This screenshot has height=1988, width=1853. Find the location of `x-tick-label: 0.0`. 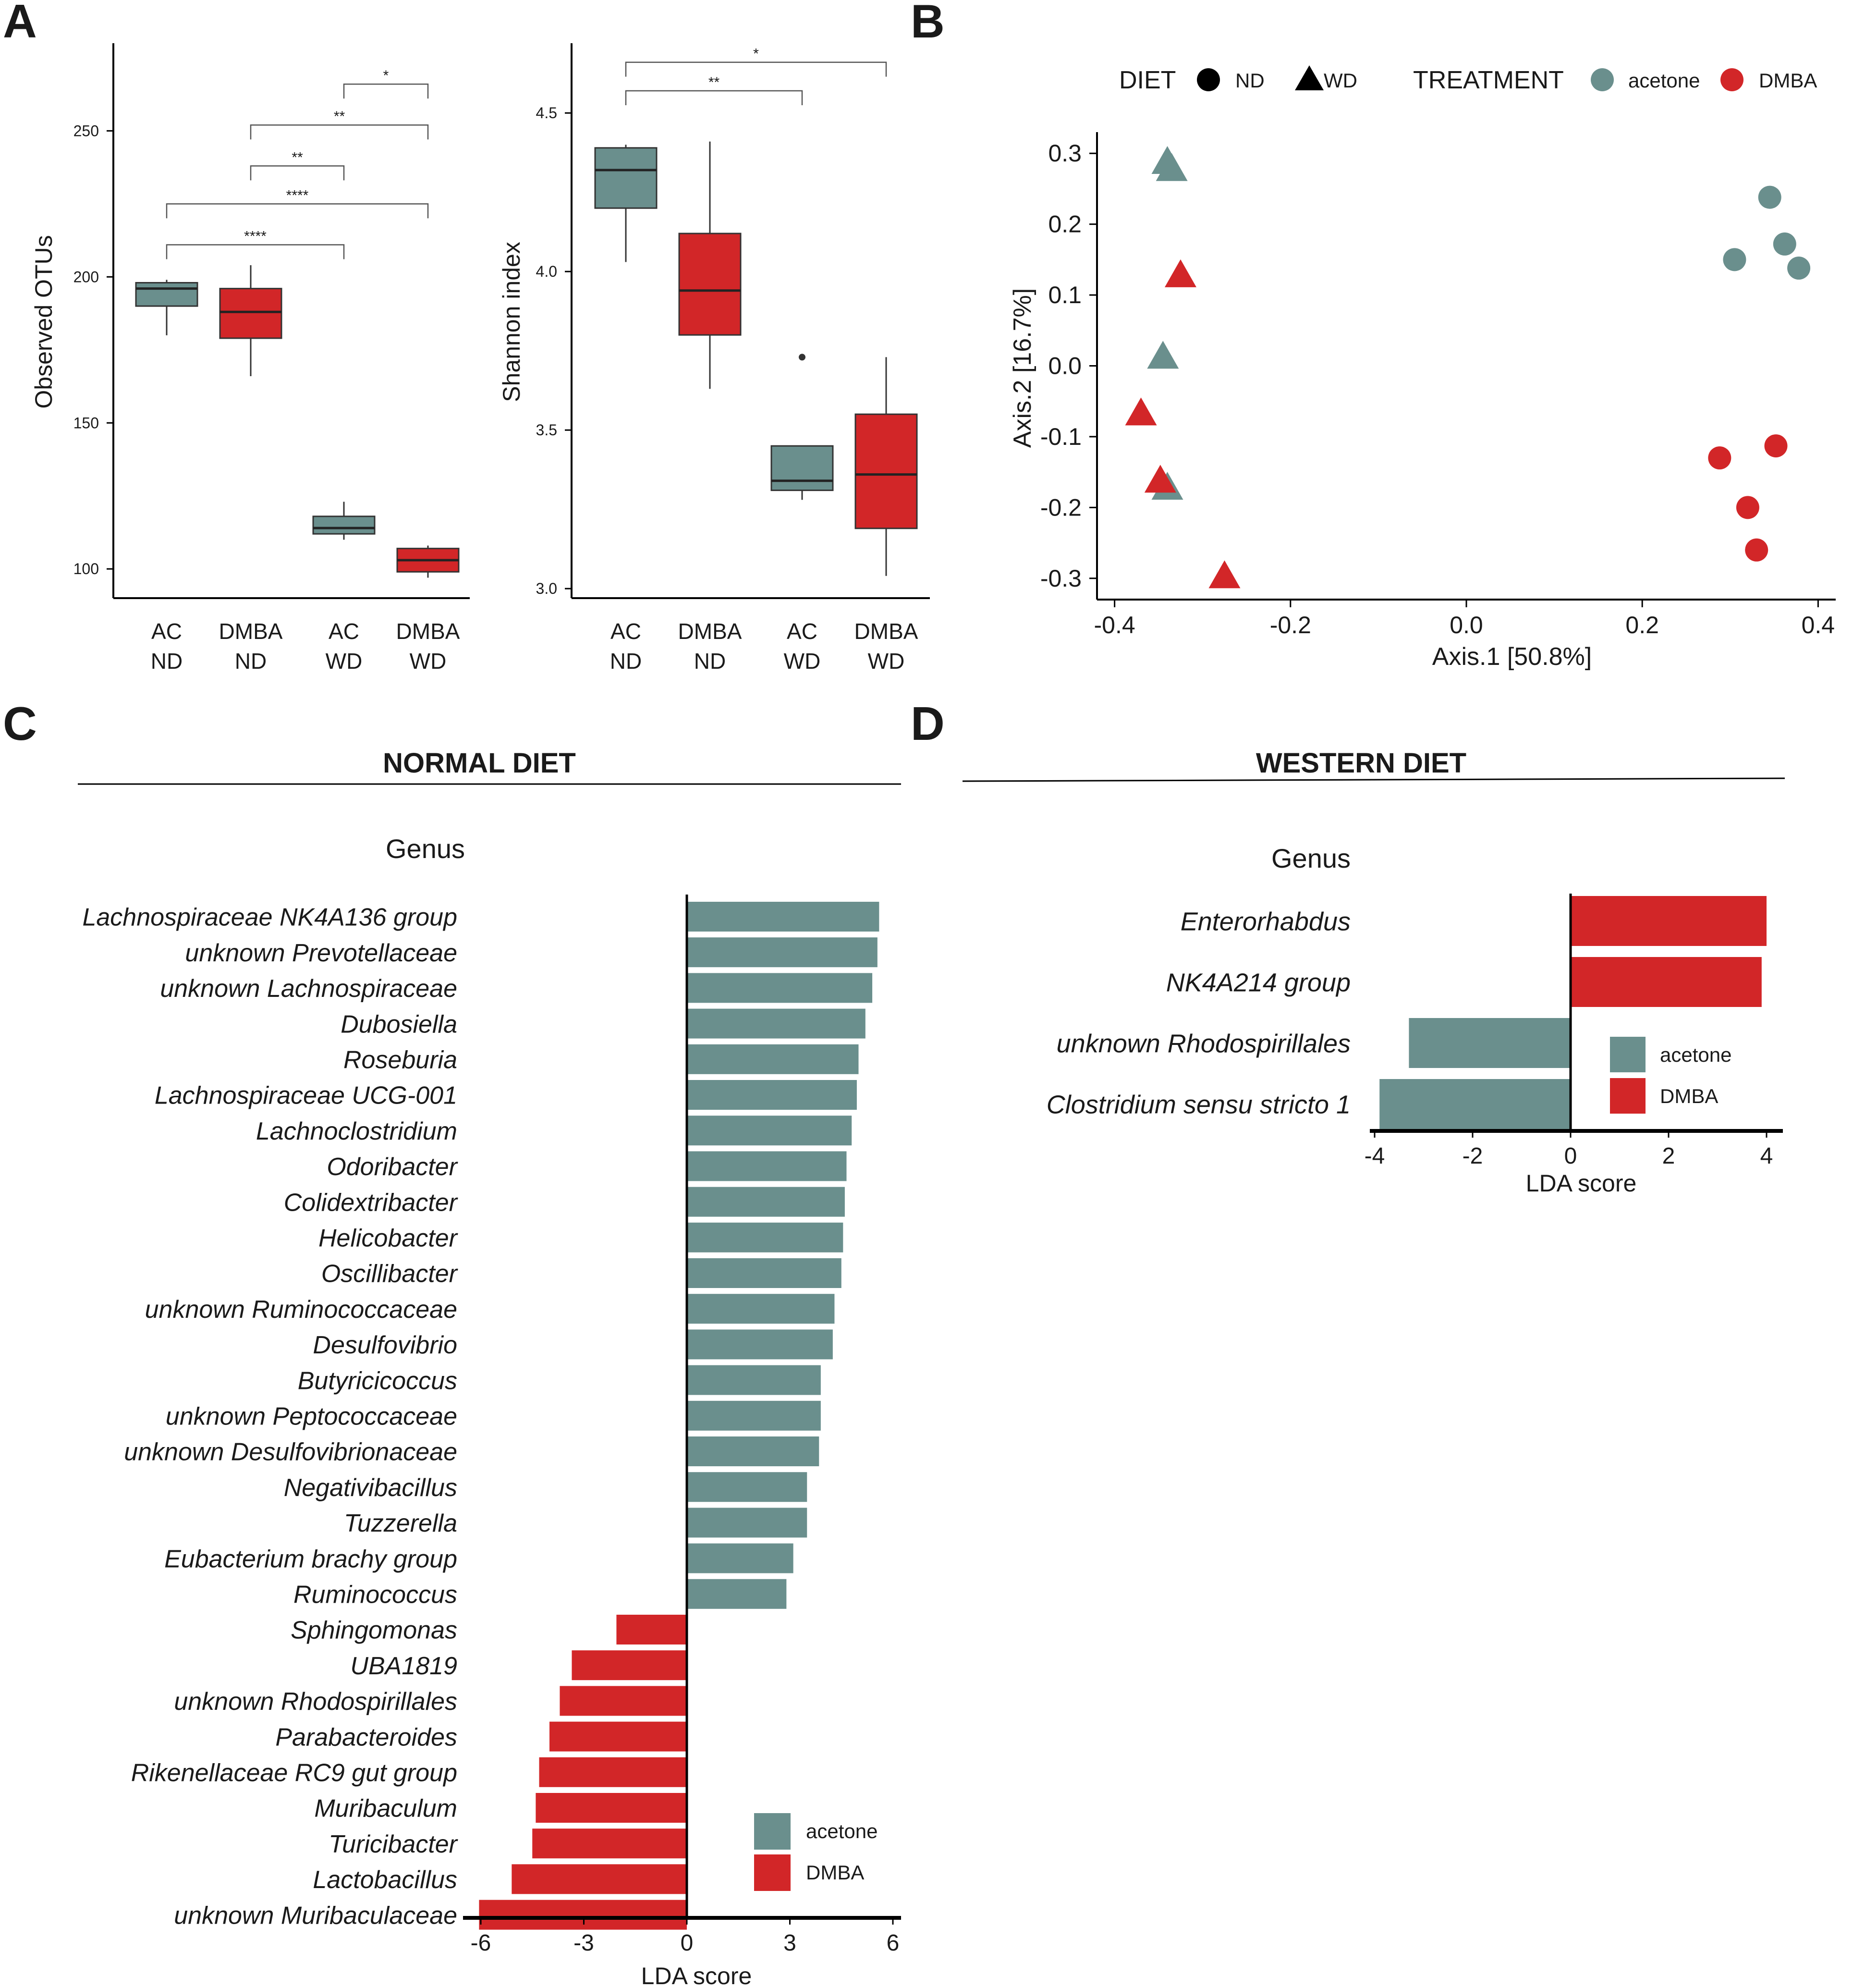

x-tick-label: 0.0 is located at coordinates (1466, 625).